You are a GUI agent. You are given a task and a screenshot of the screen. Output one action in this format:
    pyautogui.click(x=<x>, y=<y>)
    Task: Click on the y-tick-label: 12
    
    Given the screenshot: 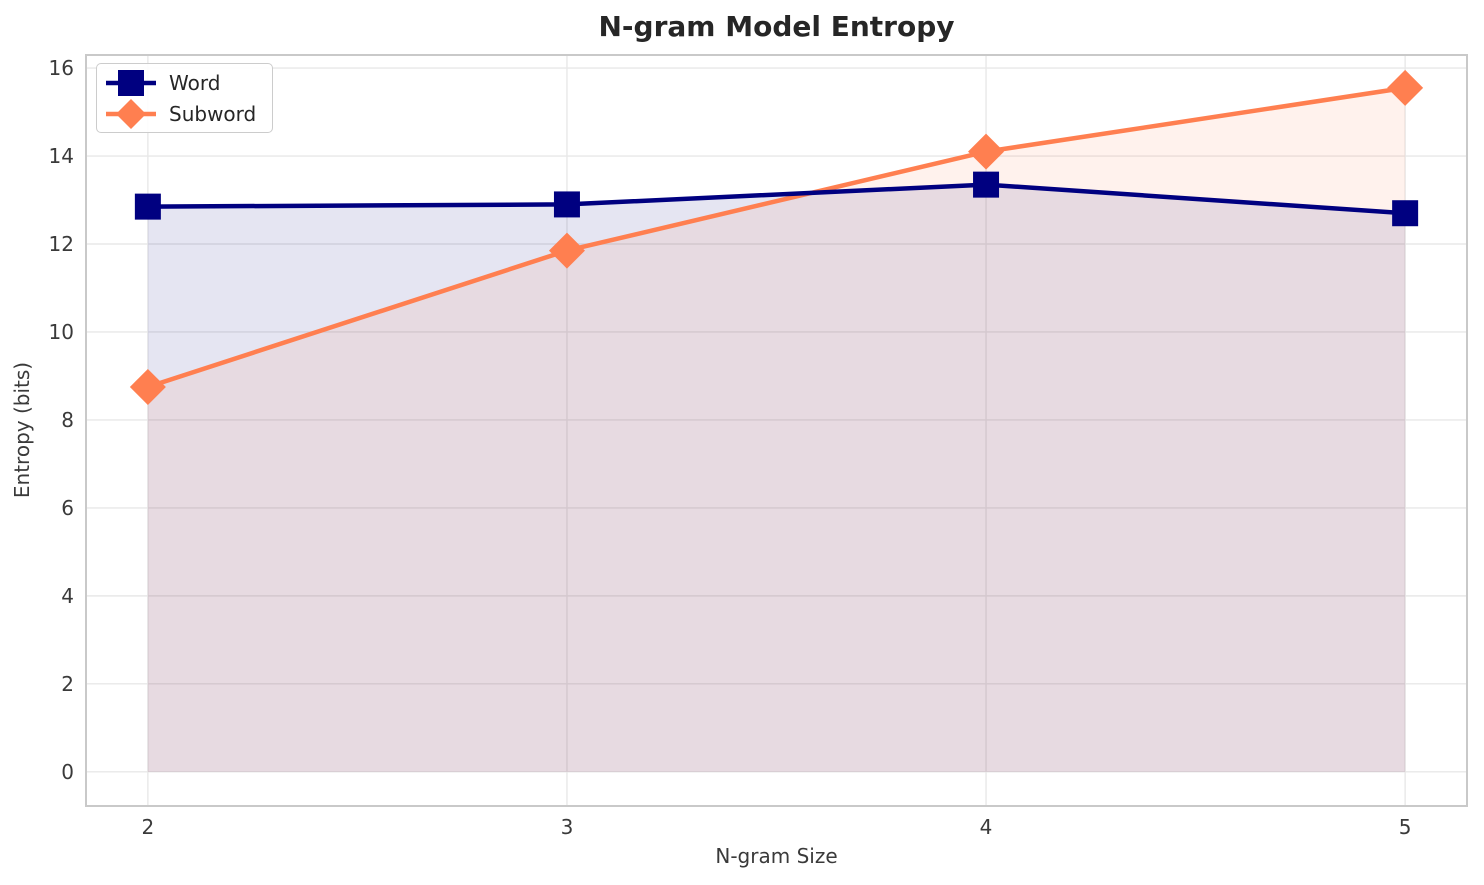 What is the action you would take?
    pyautogui.click(x=61, y=244)
    